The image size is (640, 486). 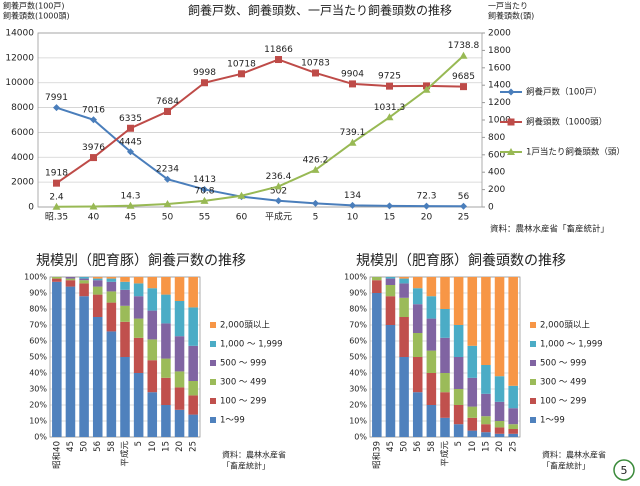 I want to click on data-label: 14.3, so click(x=130, y=196).